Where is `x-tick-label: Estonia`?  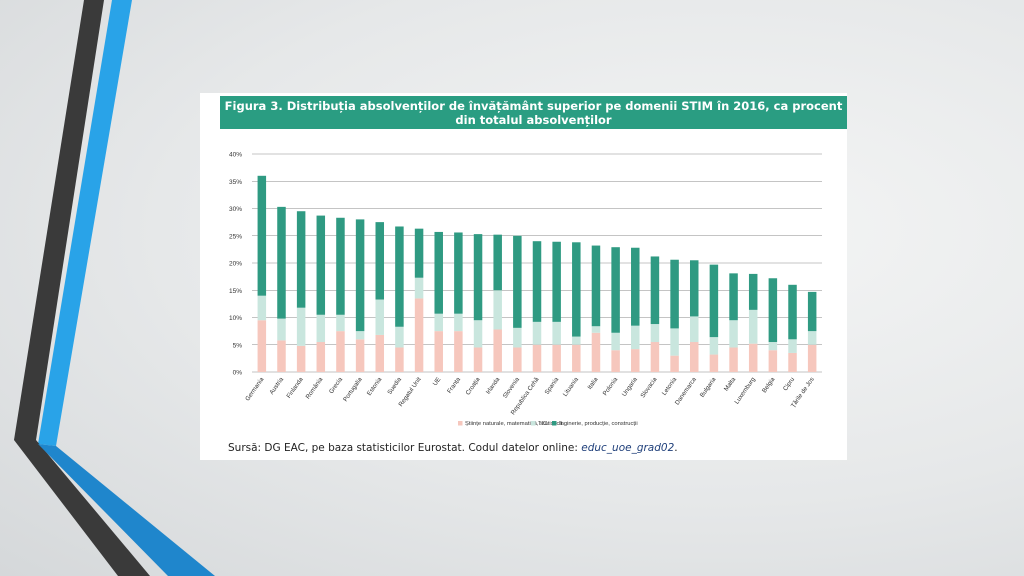 x-tick-label: Estonia is located at coordinates (375, 386).